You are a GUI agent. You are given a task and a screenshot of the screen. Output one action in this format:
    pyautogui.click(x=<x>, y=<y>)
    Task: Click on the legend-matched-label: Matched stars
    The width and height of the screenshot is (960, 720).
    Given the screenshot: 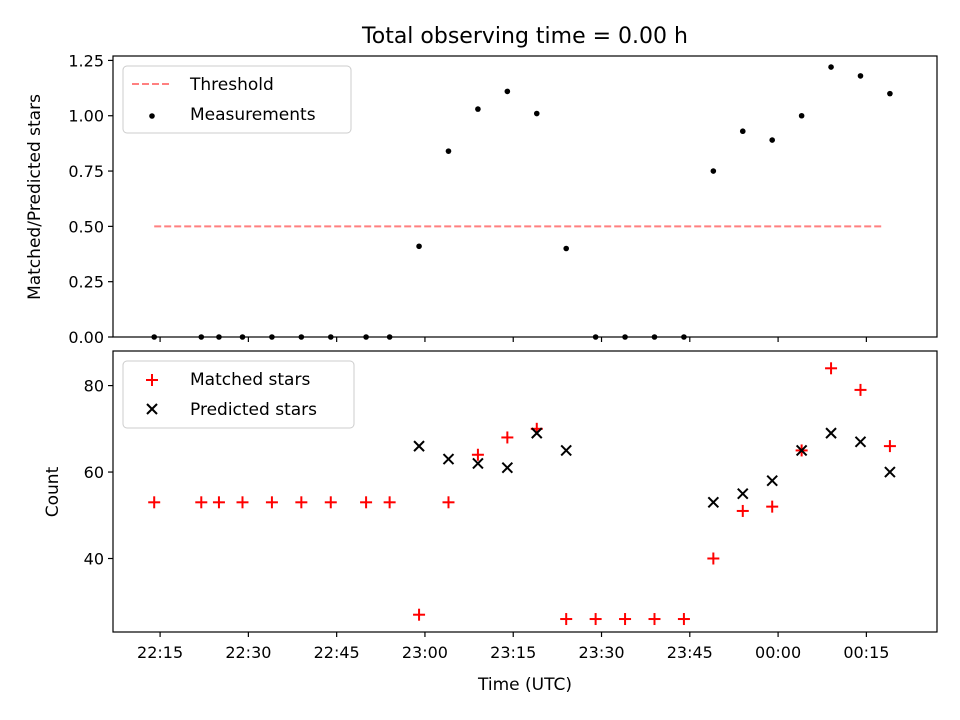 What is the action you would take?
    pyautogui.click(x=250, y=380)
    